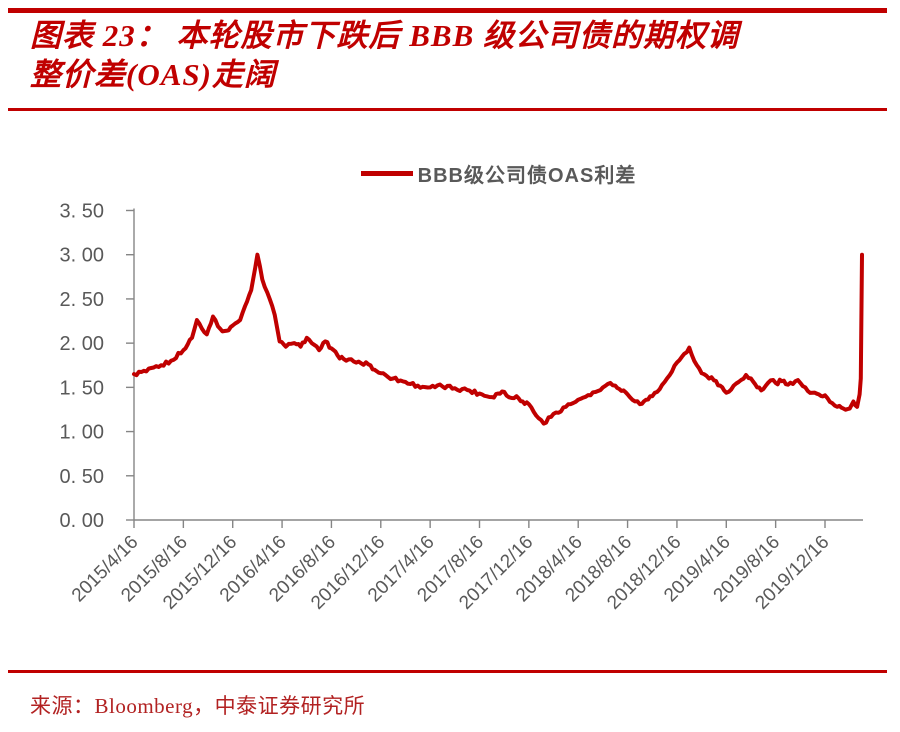 This screenshot has height=732, width=900. I want to click on title-divider-line, so click(447, 109).